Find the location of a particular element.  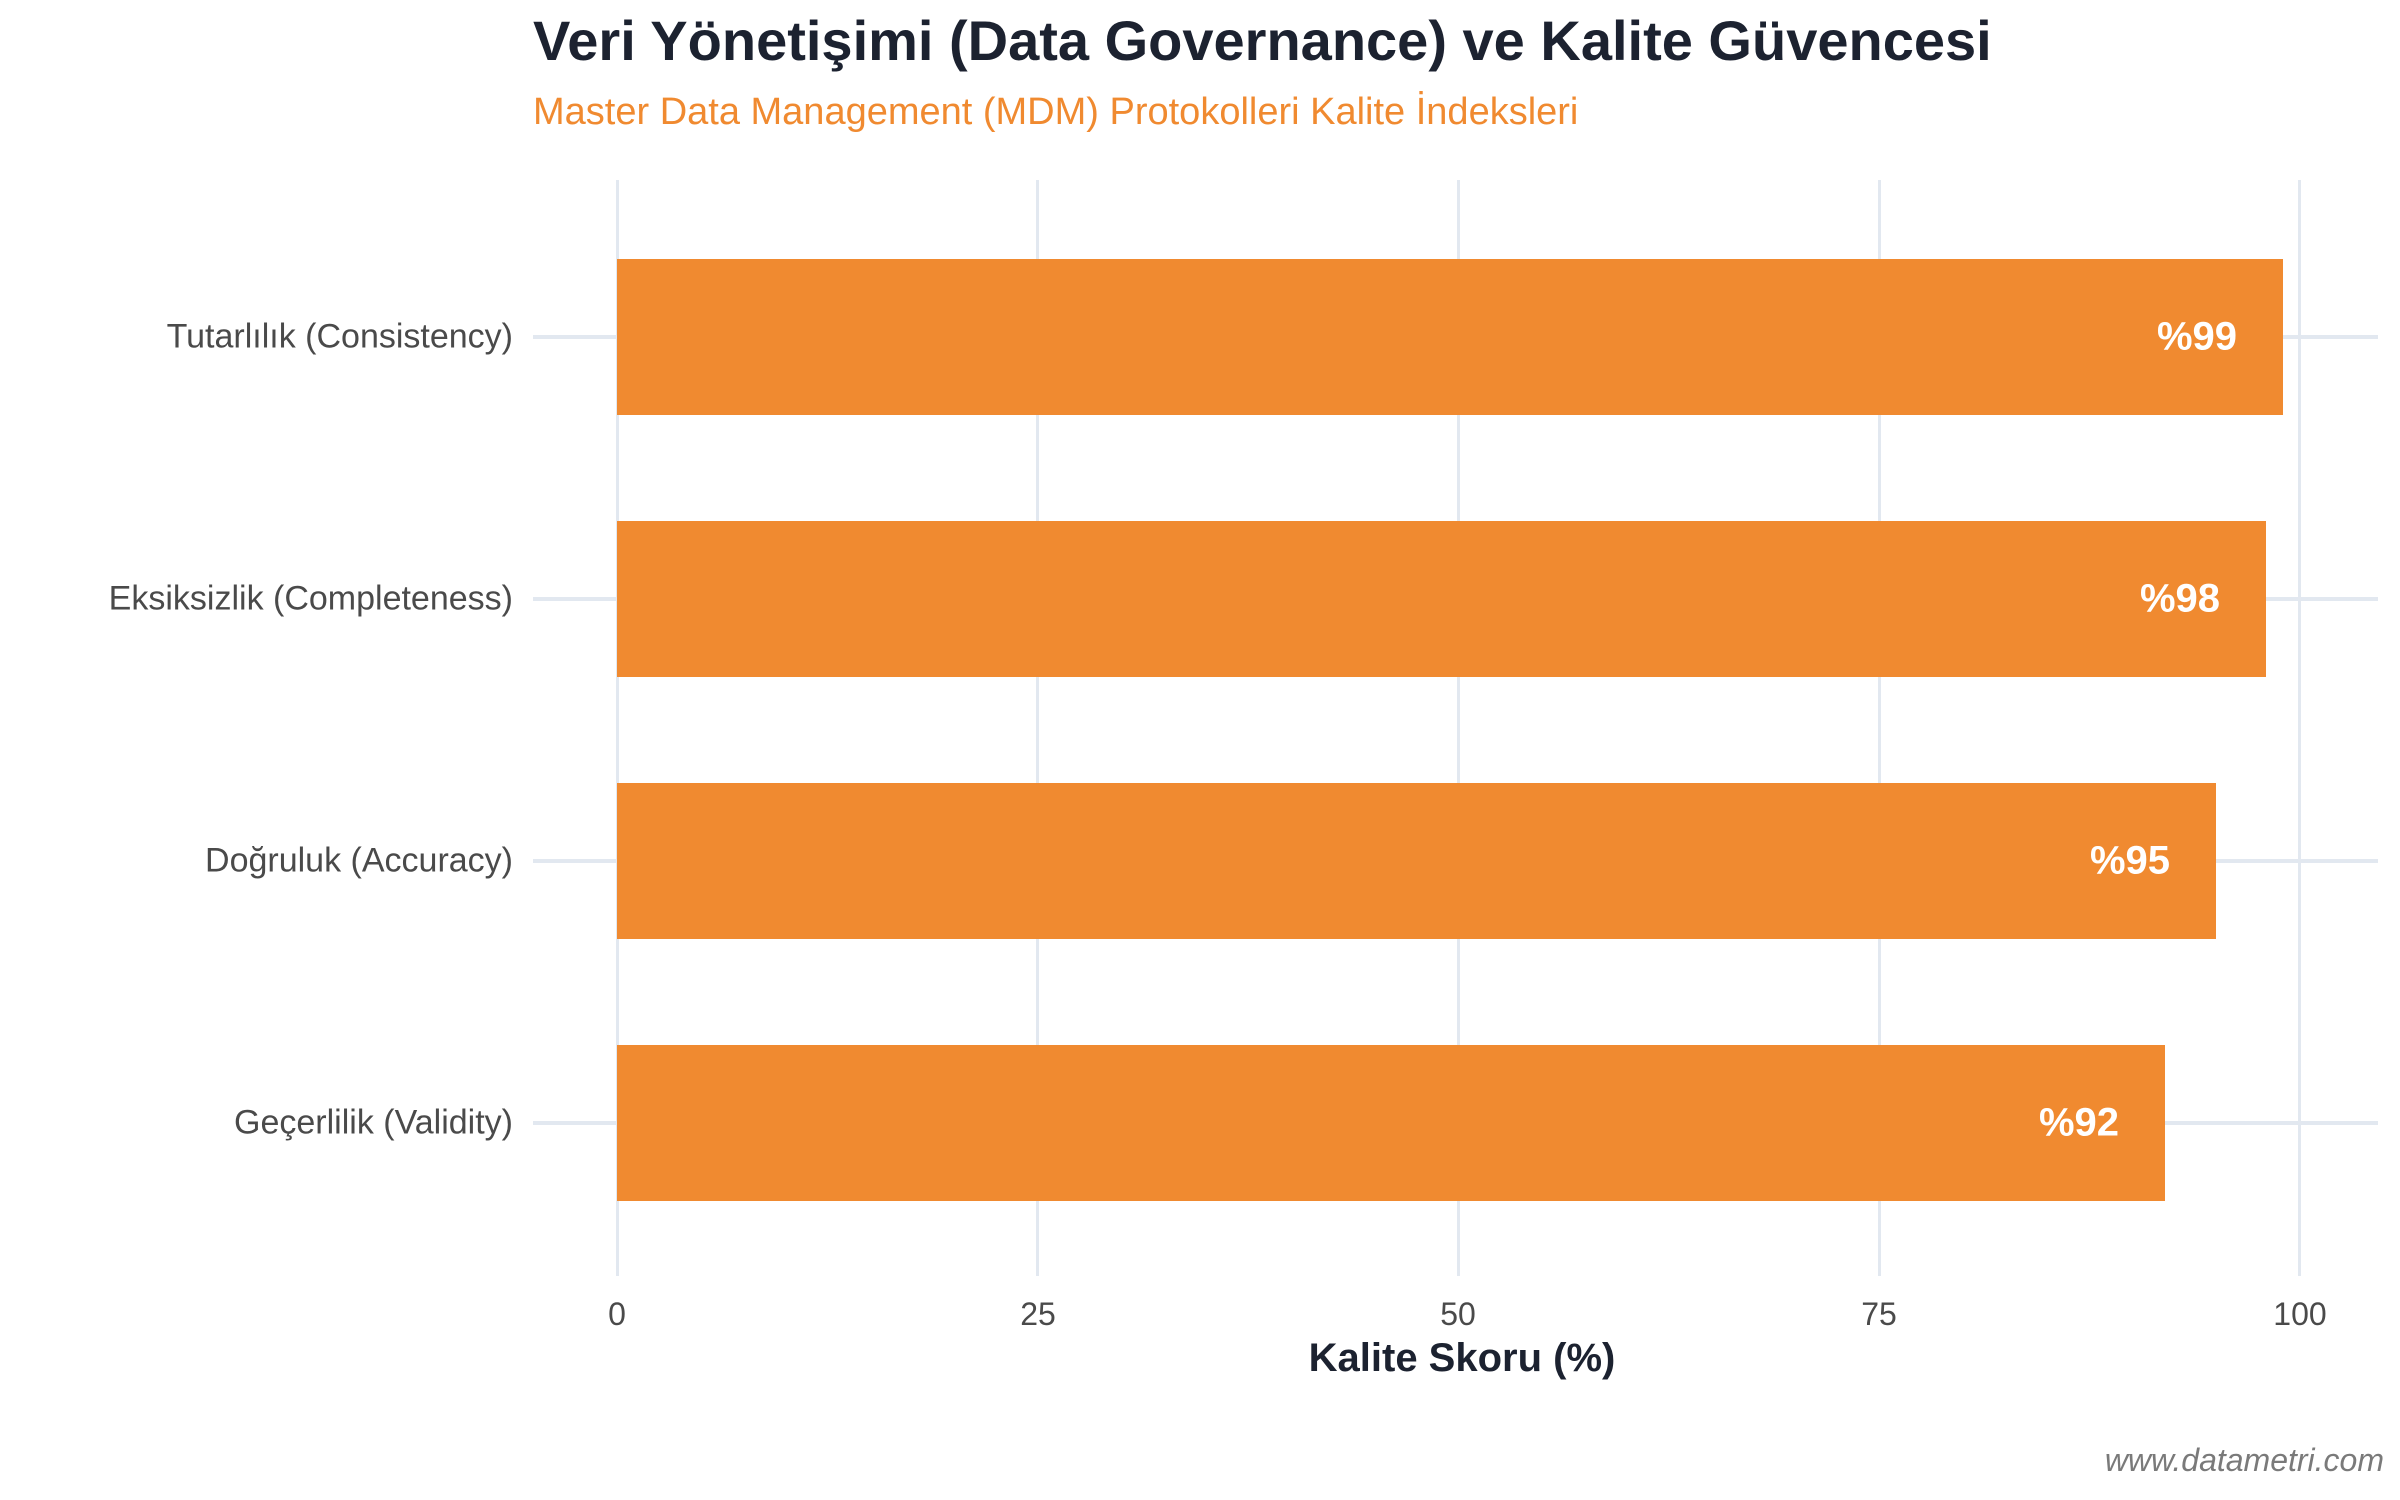

x-tick-50: 50 is located at coordinates (1458, 1314).